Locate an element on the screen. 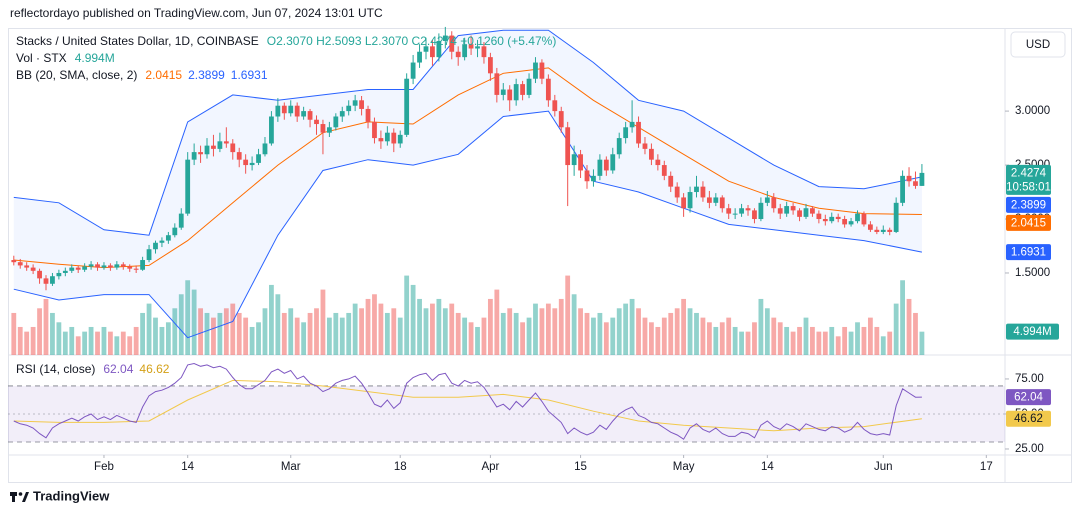 The image size is (1080, 515). rsi-tag-label: 46.62 is located at coordinates (1028, 419).